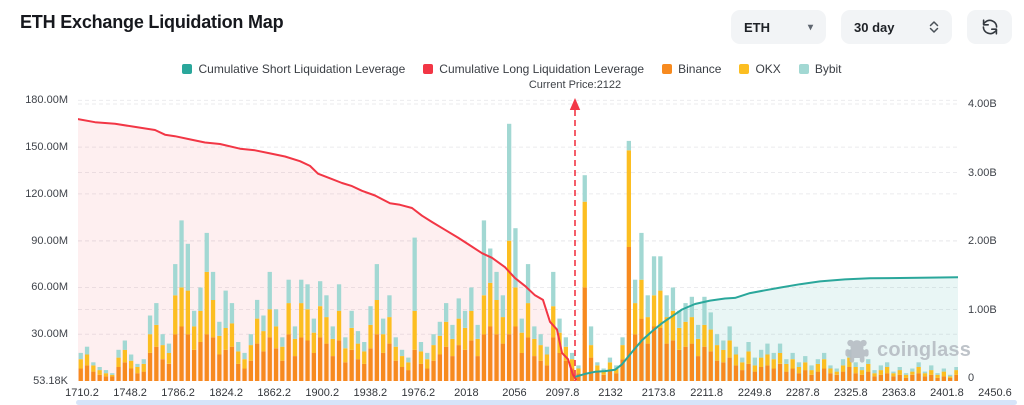 Image resolution: width=1024 pixels, height=405 pixels. I want to click on legend-item-binance: Binance, so click(691, 69).